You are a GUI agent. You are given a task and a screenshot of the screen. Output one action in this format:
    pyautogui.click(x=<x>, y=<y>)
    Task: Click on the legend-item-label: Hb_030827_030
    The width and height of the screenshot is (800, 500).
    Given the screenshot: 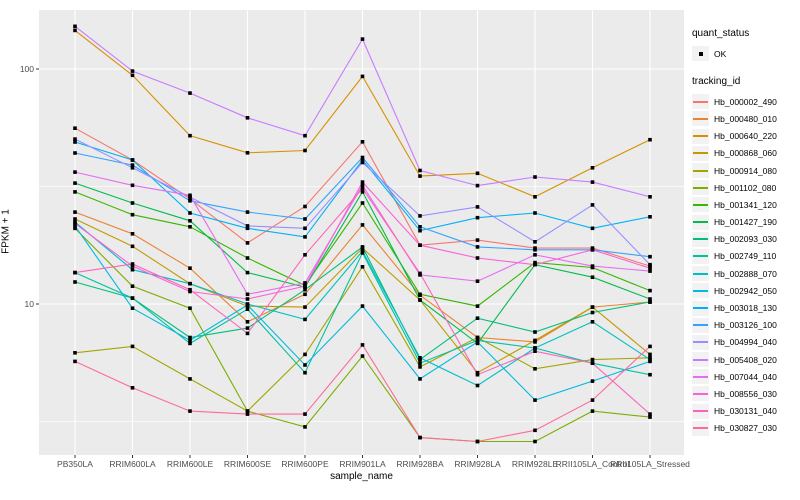 What is the action you would take?
    pyautogui.click(x=745, y=428)
    